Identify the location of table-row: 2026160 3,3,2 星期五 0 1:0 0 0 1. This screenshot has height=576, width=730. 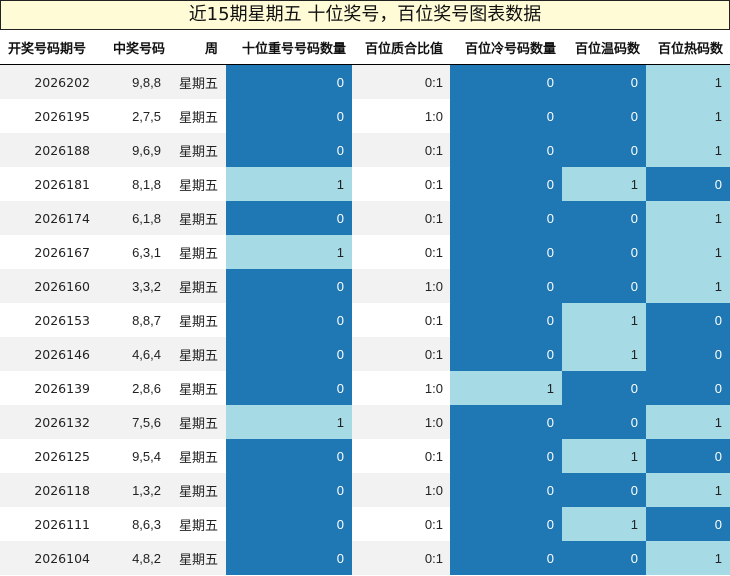
(365, 286).